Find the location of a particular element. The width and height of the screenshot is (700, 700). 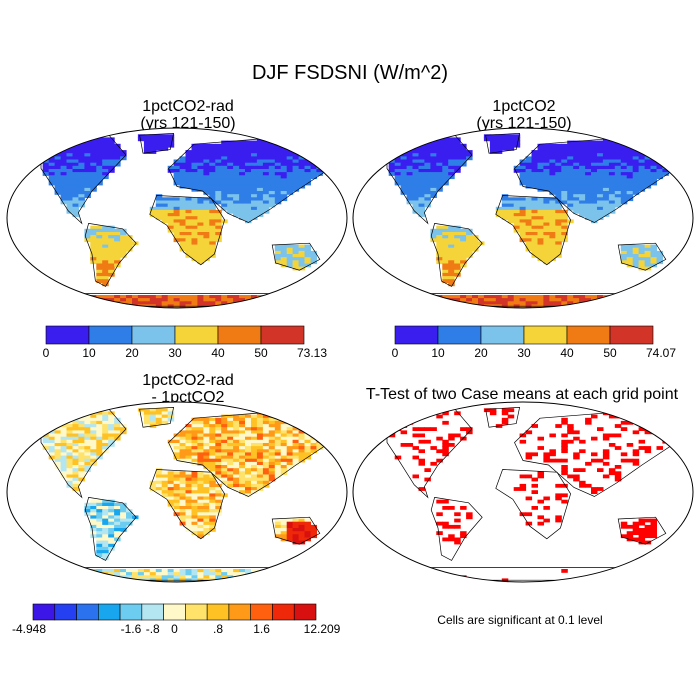

figure-title: DJF FSDSNI (W/m^2) is located at coordinates (350, 73).